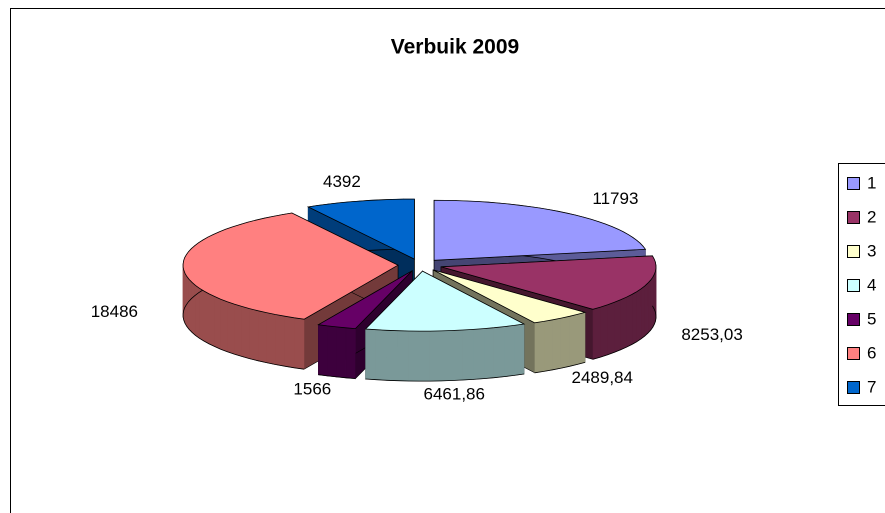  What do you see at coordinates (871, 352) in the screenshot?
I see `legend-label: 6` at bounding box center [871, 352].